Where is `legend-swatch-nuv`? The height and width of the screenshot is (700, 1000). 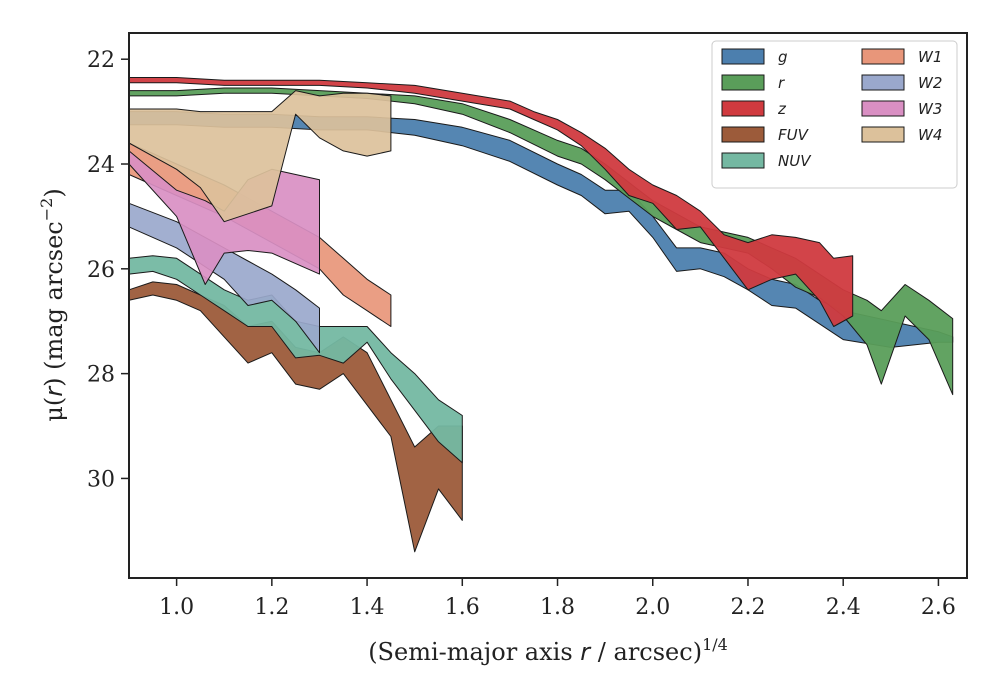
legend-swatch-nuv is located at coordinates (743, 160).